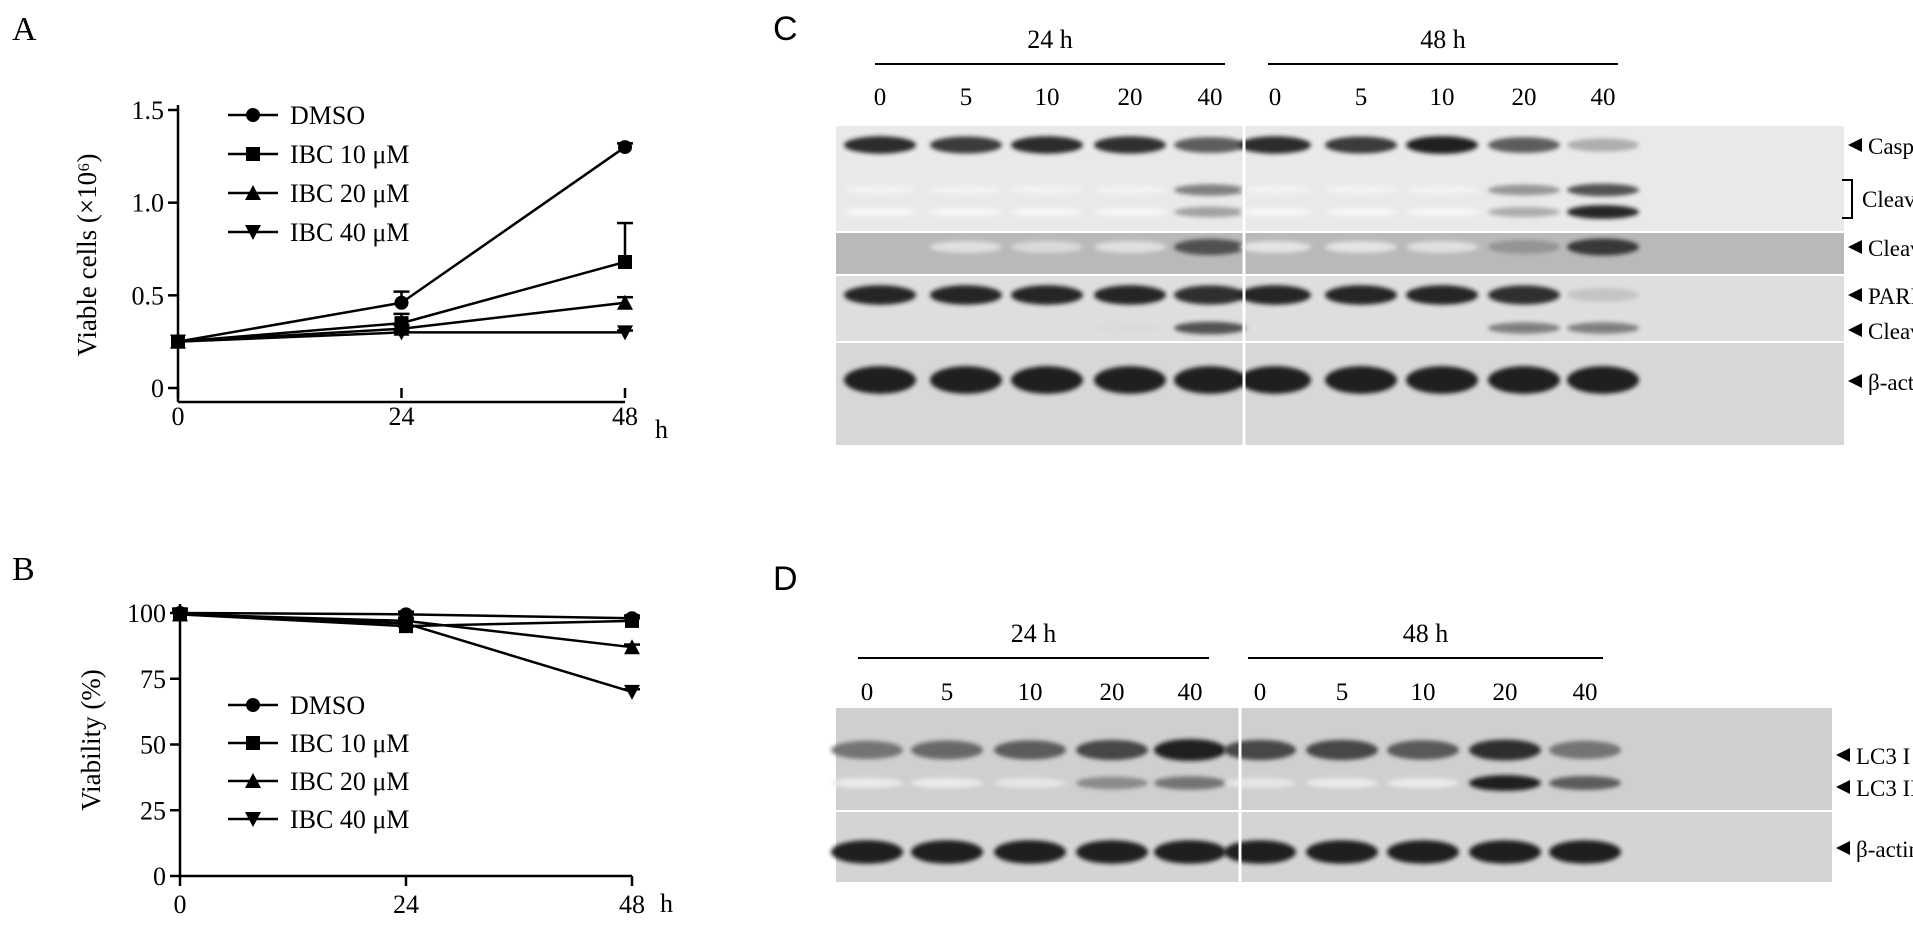 The height and width of the screenshot is (933, 1913). Describe the element at coordinates (87, 255) in the screenshot. I see `chart-a-y-axis-label: Viable cells (×10⁶)` at that location.